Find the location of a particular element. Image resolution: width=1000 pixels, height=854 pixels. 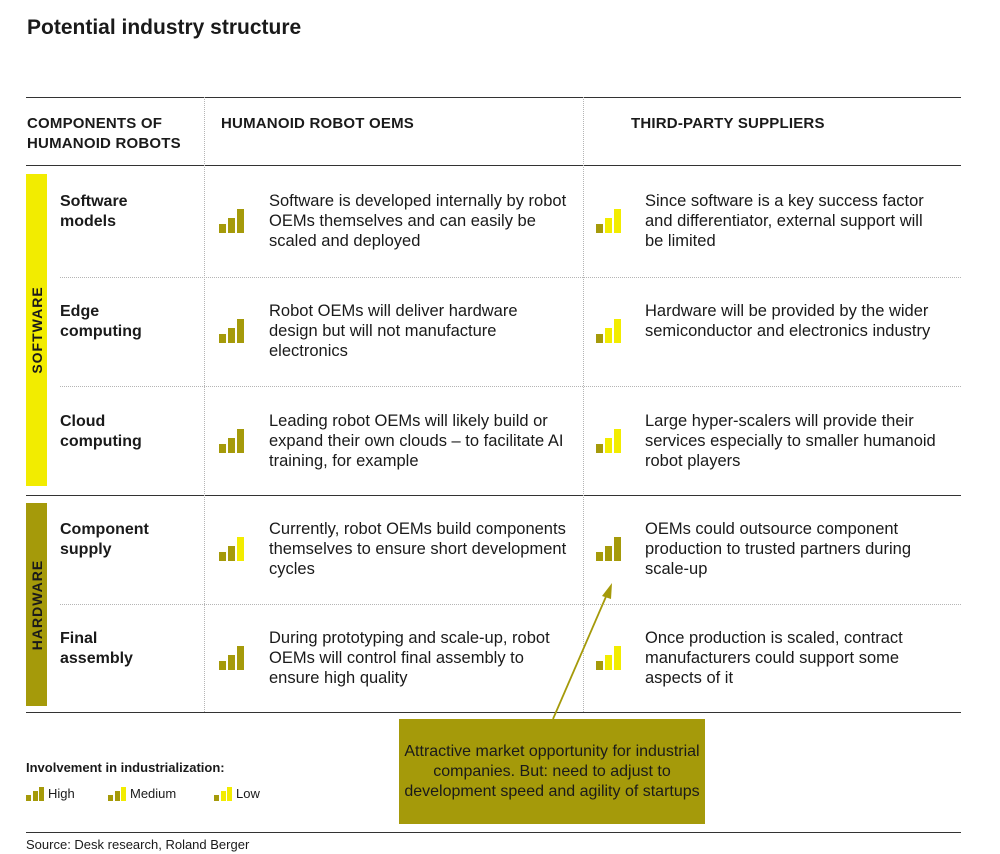

table-top-rule is located at coordinates (493, 97).